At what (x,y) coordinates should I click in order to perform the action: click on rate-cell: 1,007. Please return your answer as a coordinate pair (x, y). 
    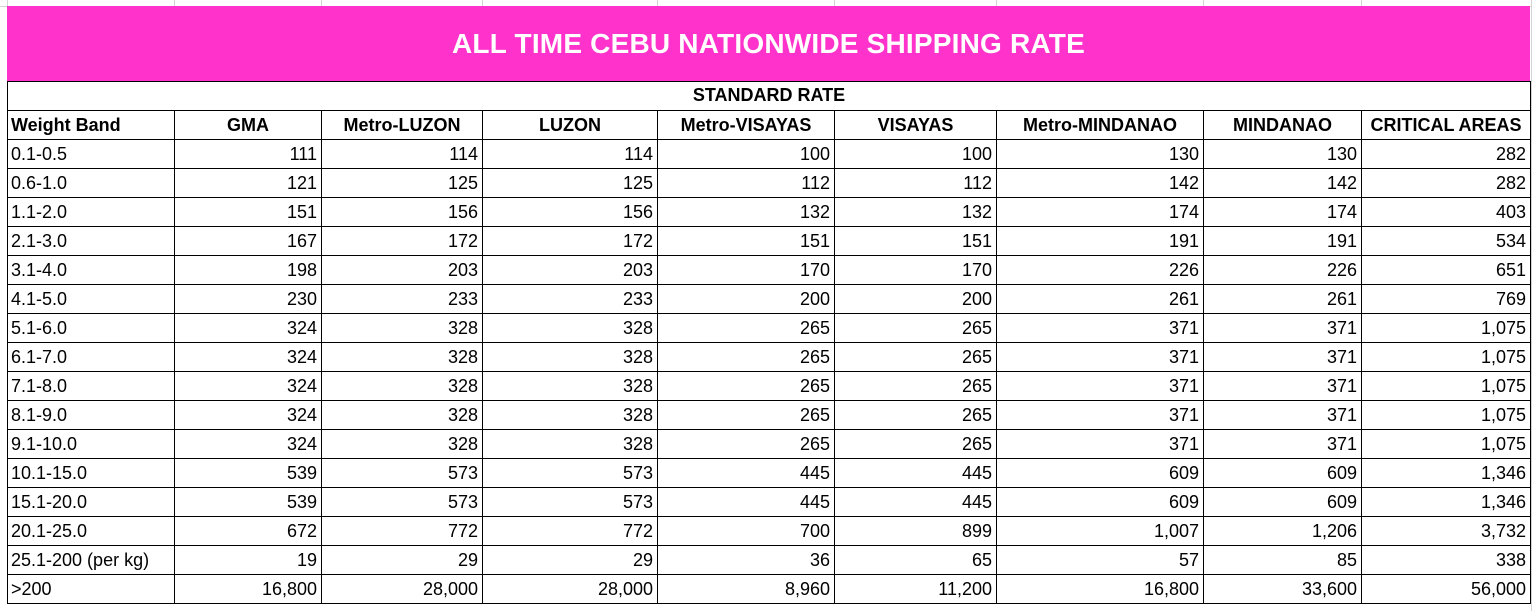
    Looking at the image, I should click on (1100, 530).